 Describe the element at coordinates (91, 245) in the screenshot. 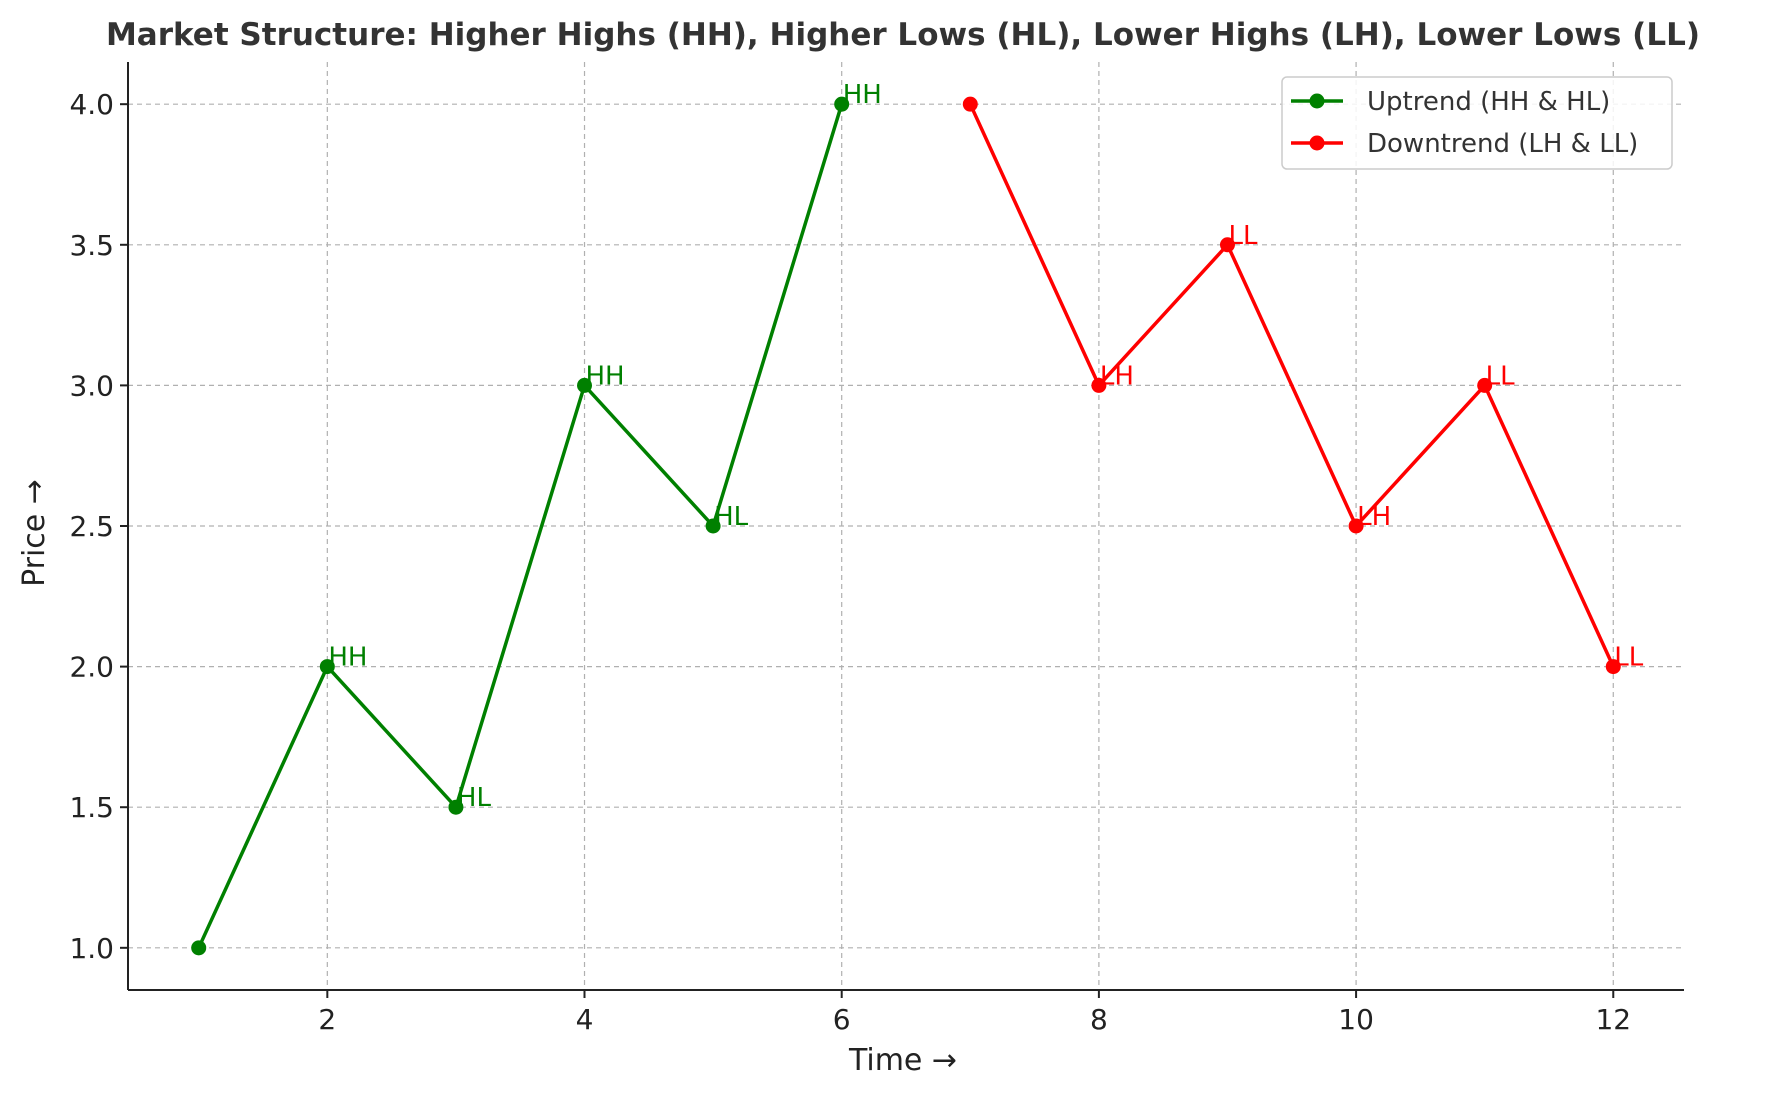

I see `y-tick-label: 3.5` at that location.